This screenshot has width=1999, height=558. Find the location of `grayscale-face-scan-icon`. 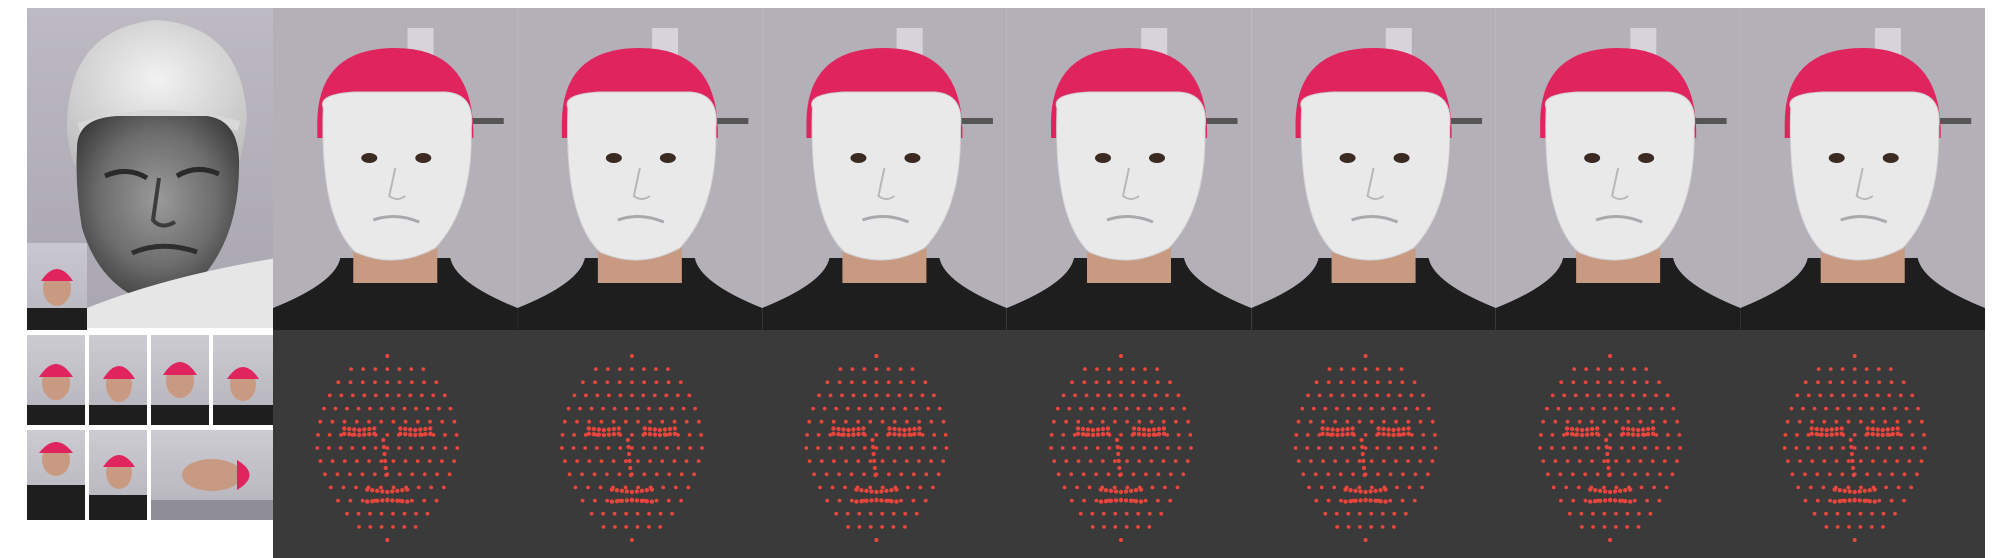

grayscale-face-scan-icon is located at coordinates (170, 174).